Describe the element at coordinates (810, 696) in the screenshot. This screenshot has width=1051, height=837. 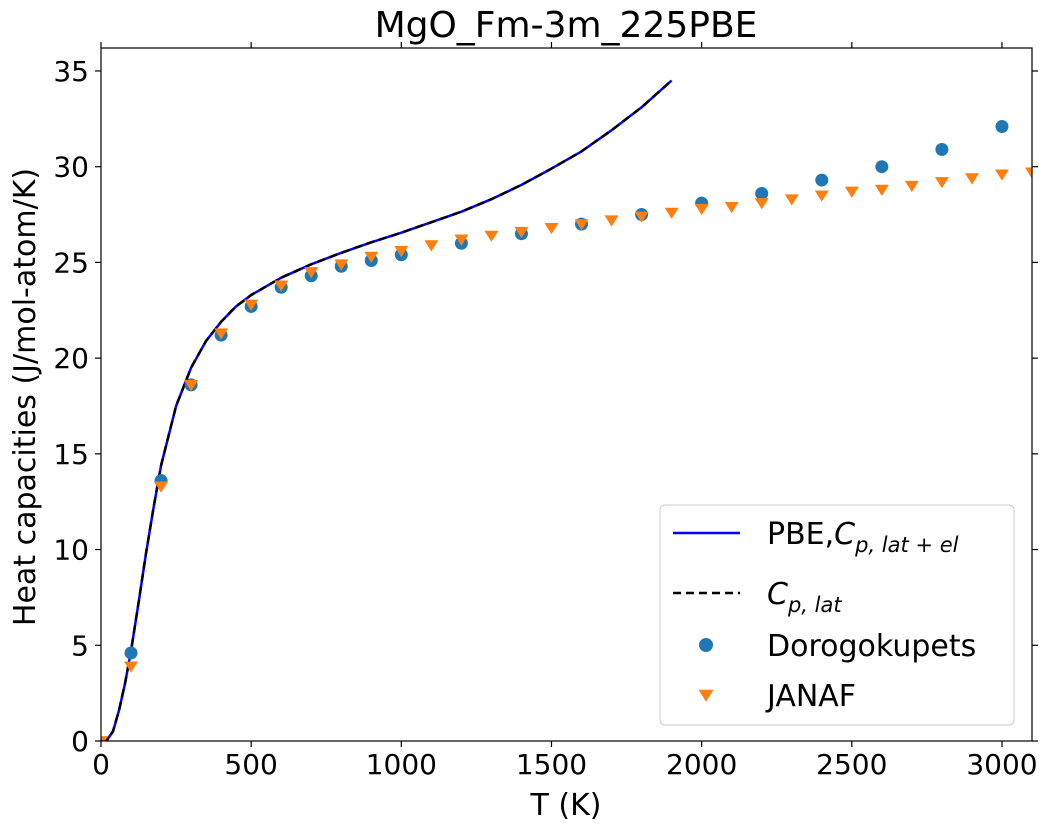
I see `legend-label-janaf: JANAF` at that location.